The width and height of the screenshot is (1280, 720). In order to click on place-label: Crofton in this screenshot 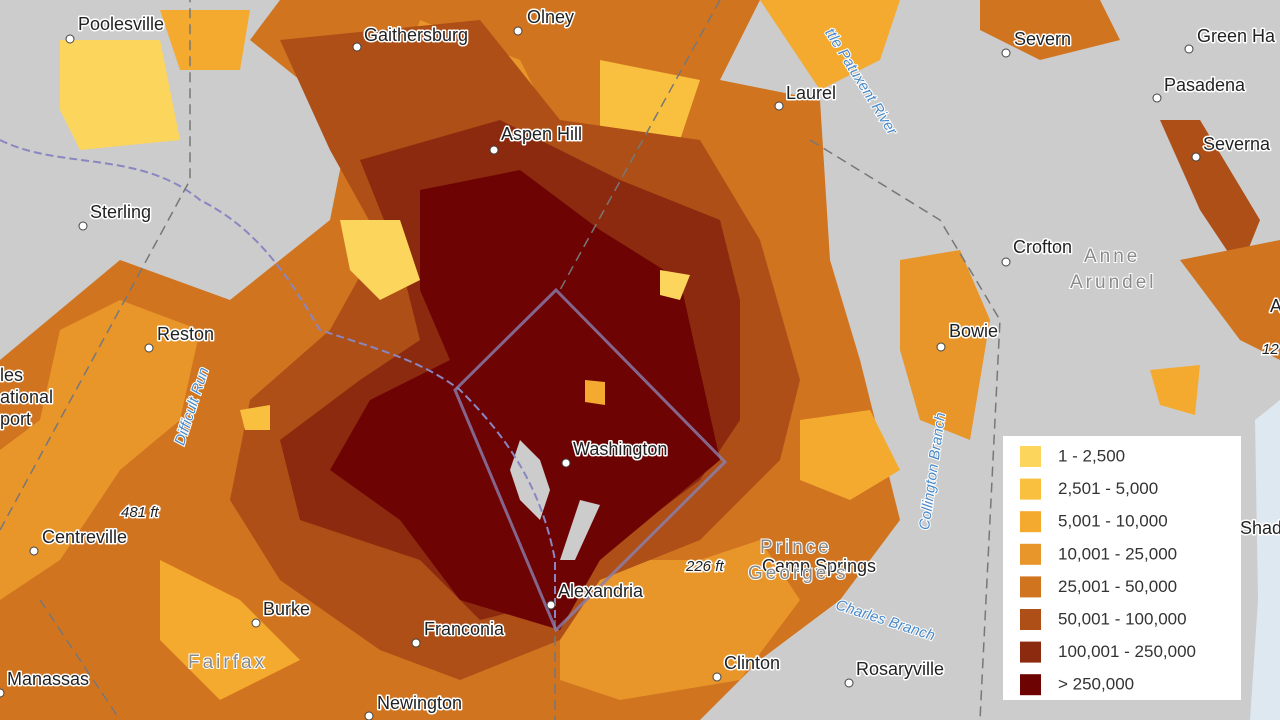, I will do `click(1042, 247)`.